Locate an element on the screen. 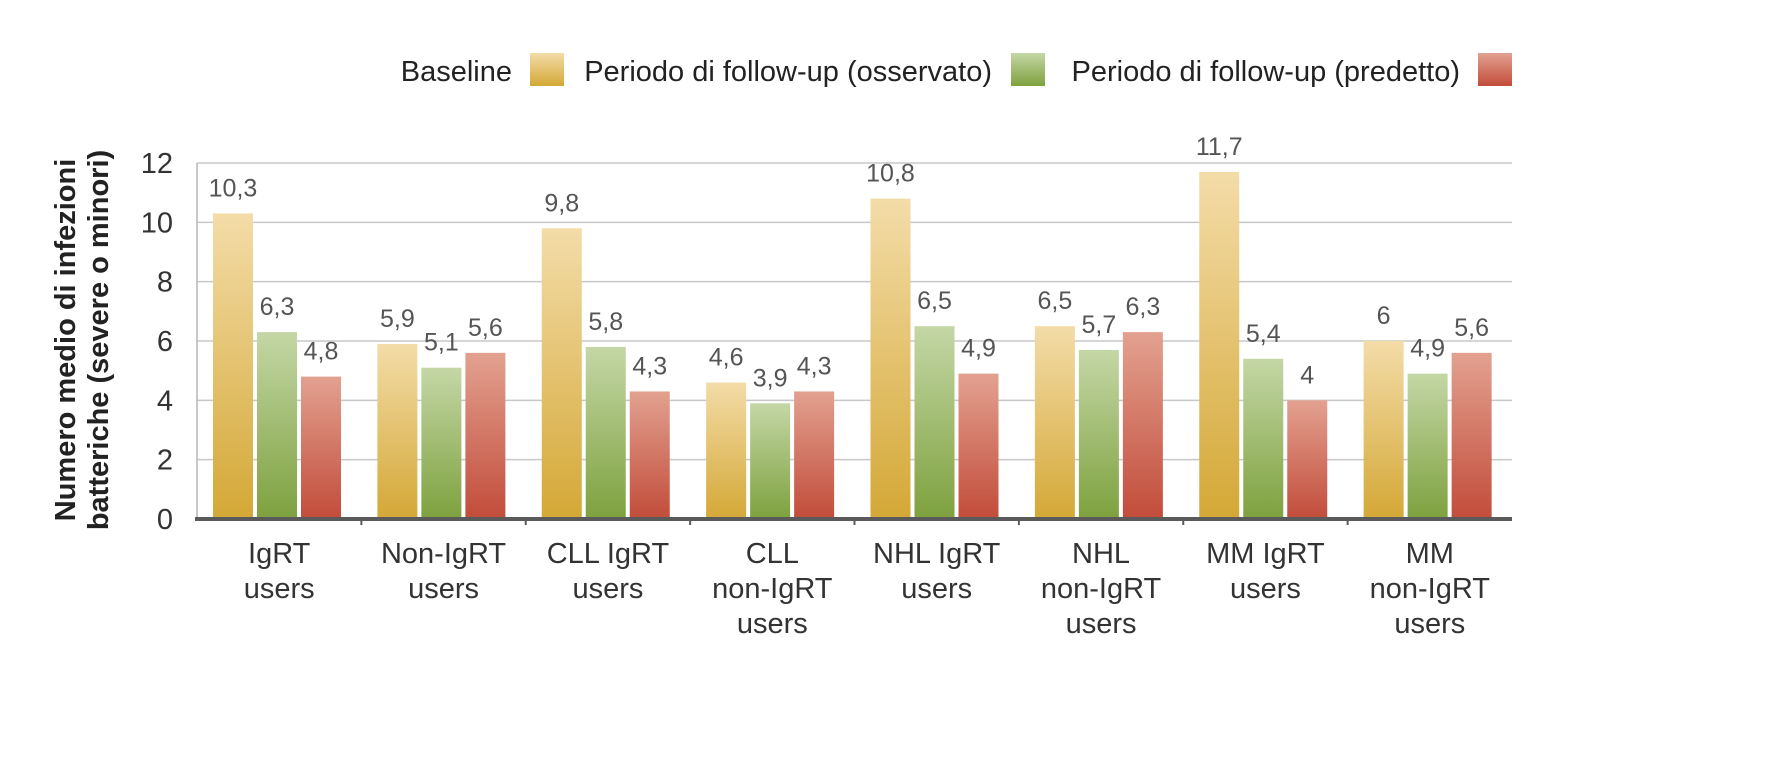  data-label: 6 is located at coordinates (1384, 316).